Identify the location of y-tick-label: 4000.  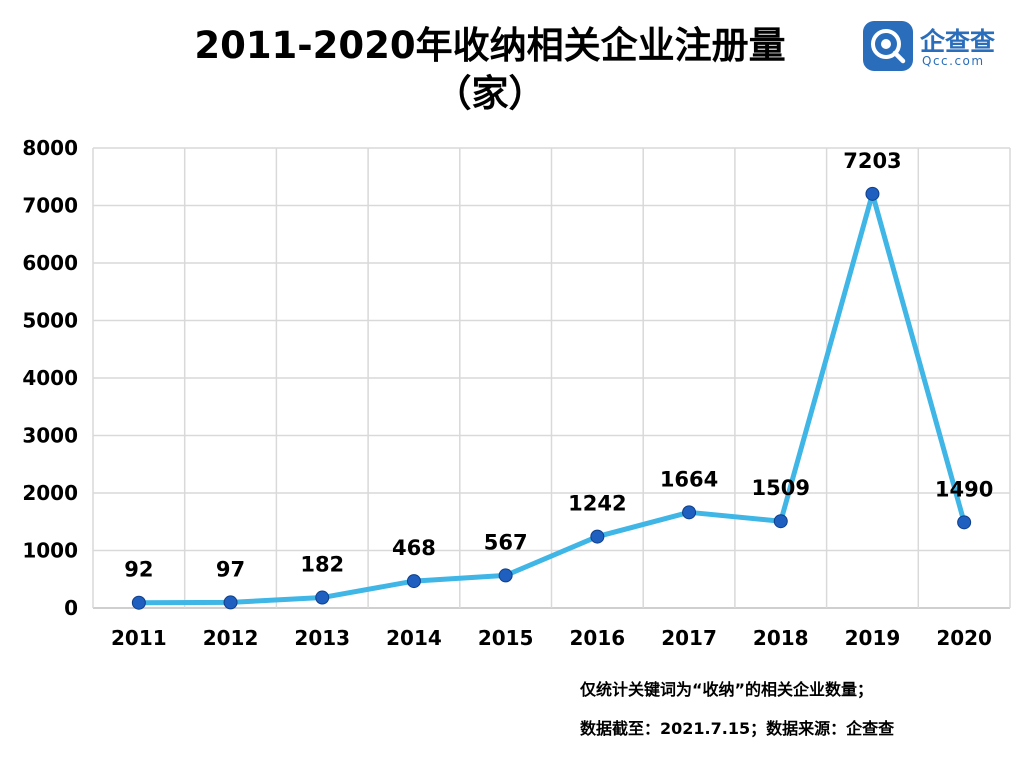
(50, 378).